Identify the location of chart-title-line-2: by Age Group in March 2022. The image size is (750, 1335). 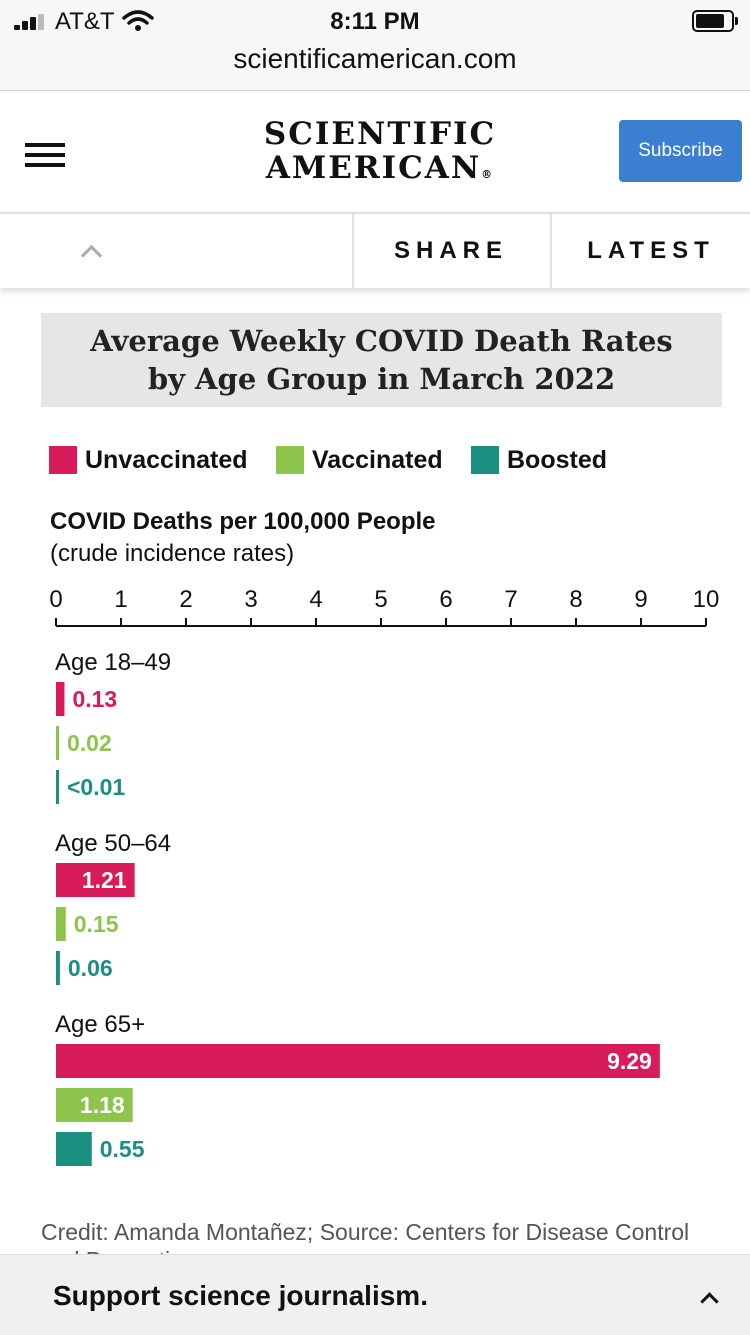
(381, 379).